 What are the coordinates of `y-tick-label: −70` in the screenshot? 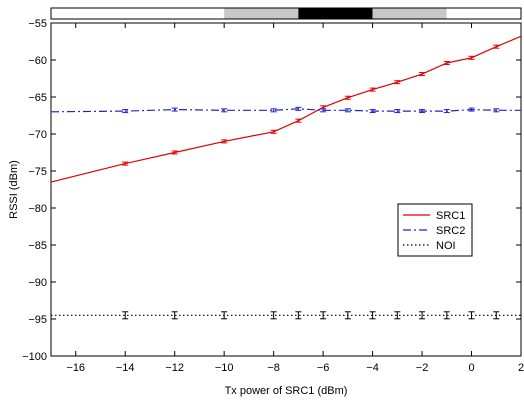 It's located at (37, 135).